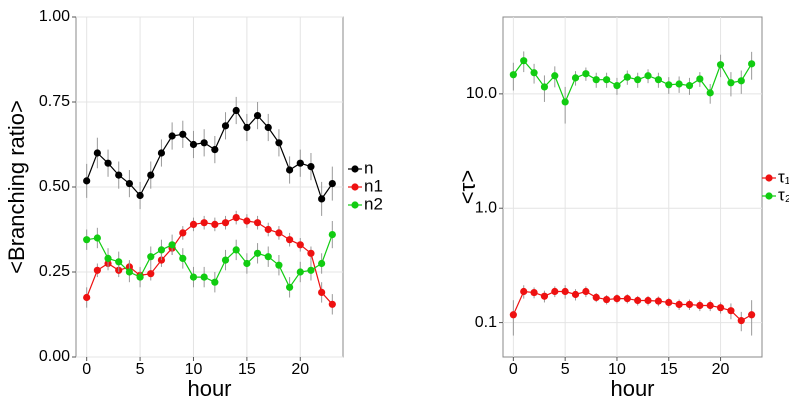  Describe the element at coordinates (16, 187) in the screenshot. I see `y-axis-title: <Branching ratio>` at that location.